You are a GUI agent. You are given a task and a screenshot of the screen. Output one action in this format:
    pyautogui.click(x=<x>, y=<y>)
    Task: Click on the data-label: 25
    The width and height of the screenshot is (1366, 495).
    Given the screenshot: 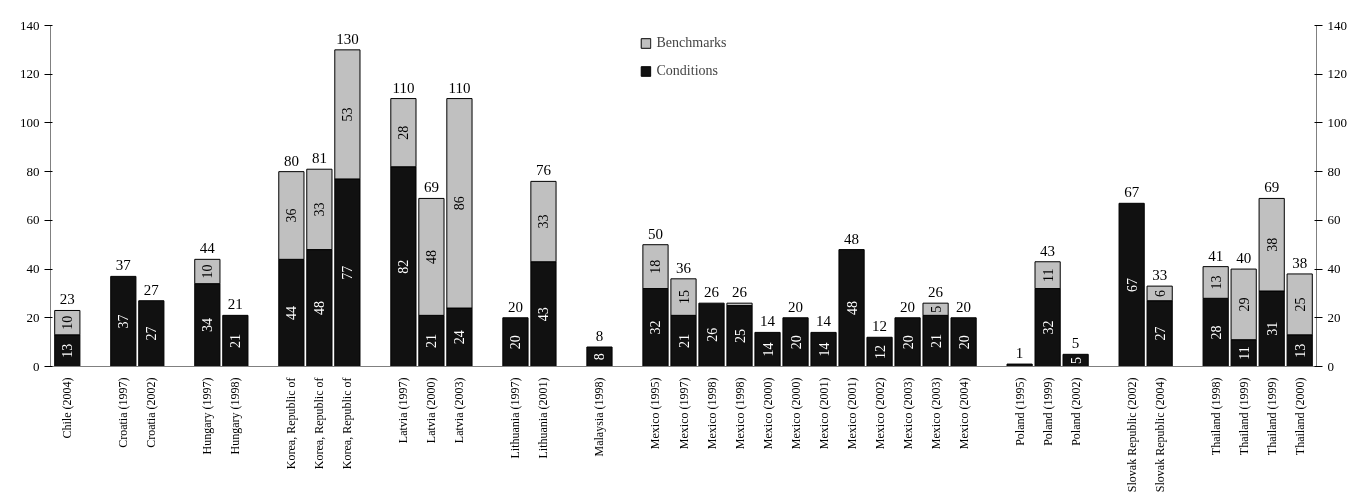 What is the action you would take?
    pyautogui.click(x=740, y=336)
    